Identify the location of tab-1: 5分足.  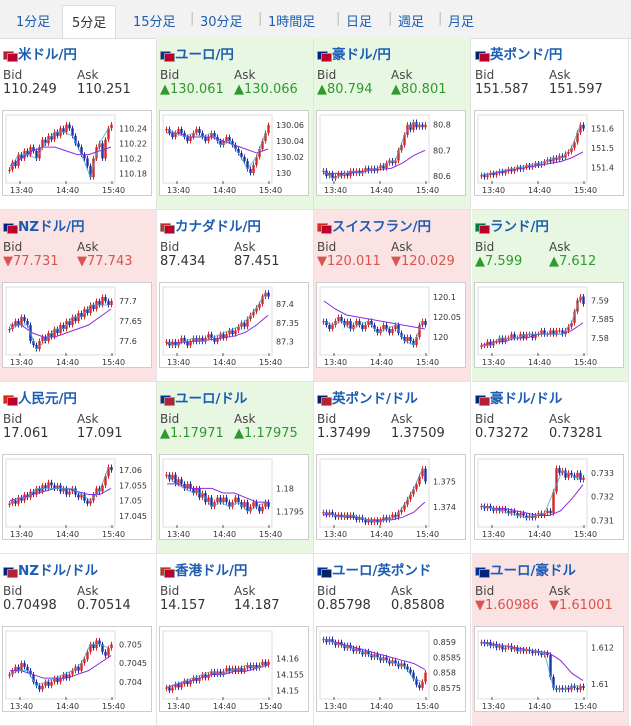
(89, 21).